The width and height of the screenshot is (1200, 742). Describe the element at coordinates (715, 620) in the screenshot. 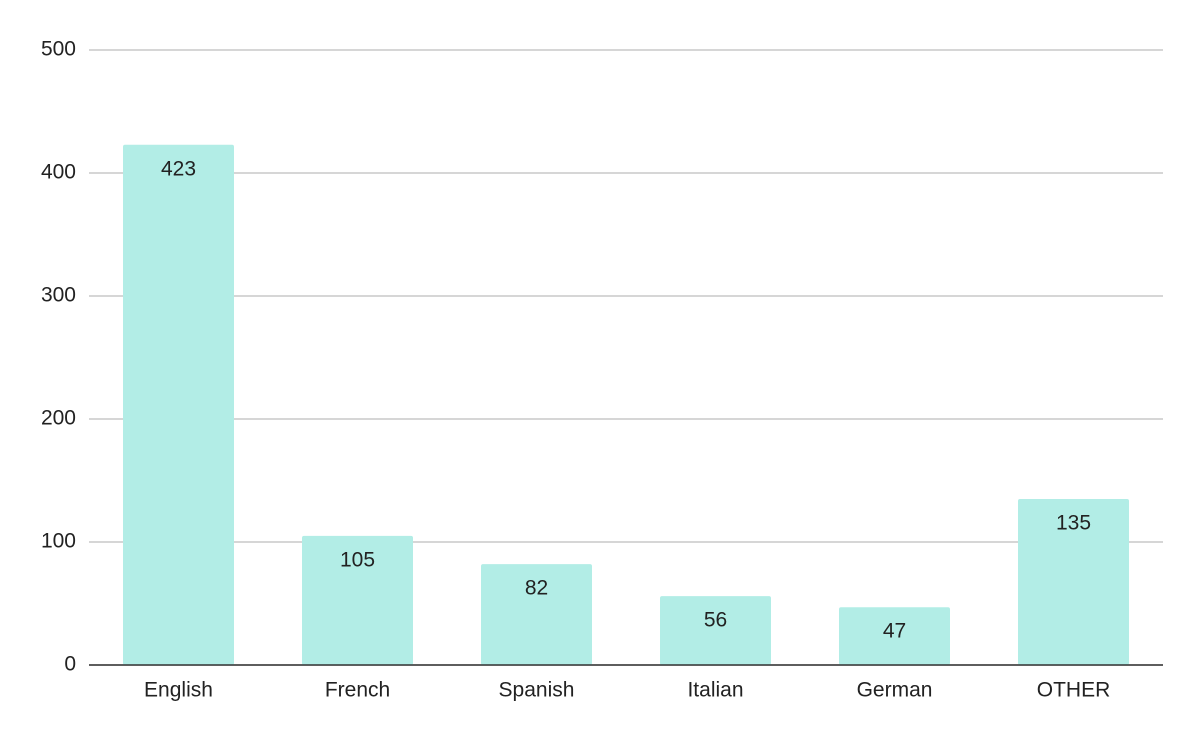

I see `data-label: 56` at that location.